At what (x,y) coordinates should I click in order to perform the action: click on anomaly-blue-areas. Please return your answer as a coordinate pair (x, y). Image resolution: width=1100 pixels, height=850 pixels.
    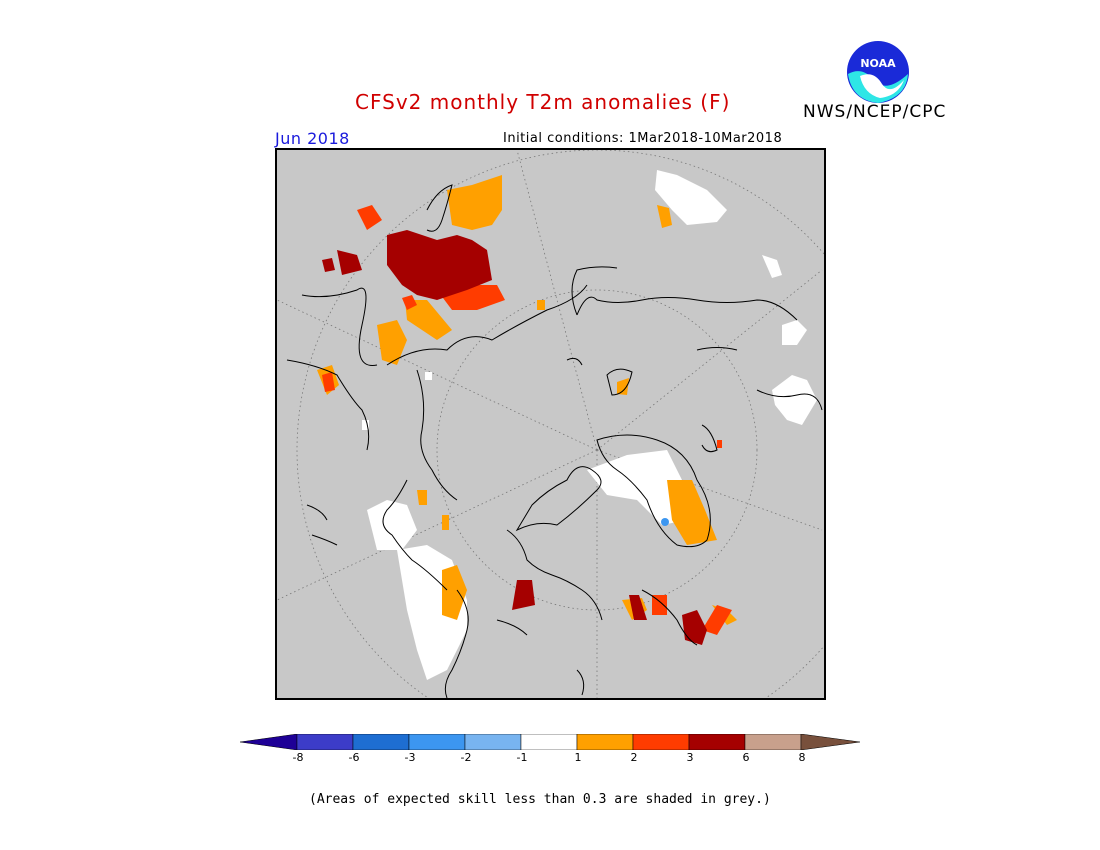
    Looking at the image, I should click on (665, 522).